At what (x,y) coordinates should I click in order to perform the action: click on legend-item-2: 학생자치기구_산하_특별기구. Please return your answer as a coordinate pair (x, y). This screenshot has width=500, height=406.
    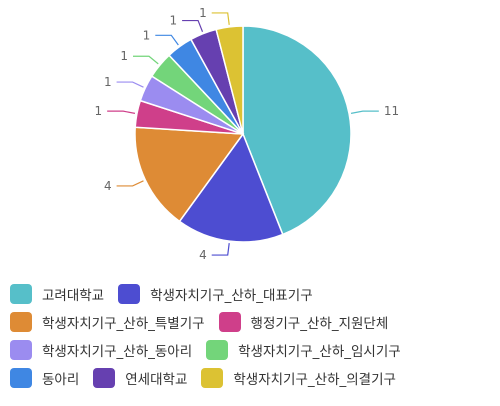
    Looking at the image, I should click on (107, 322).